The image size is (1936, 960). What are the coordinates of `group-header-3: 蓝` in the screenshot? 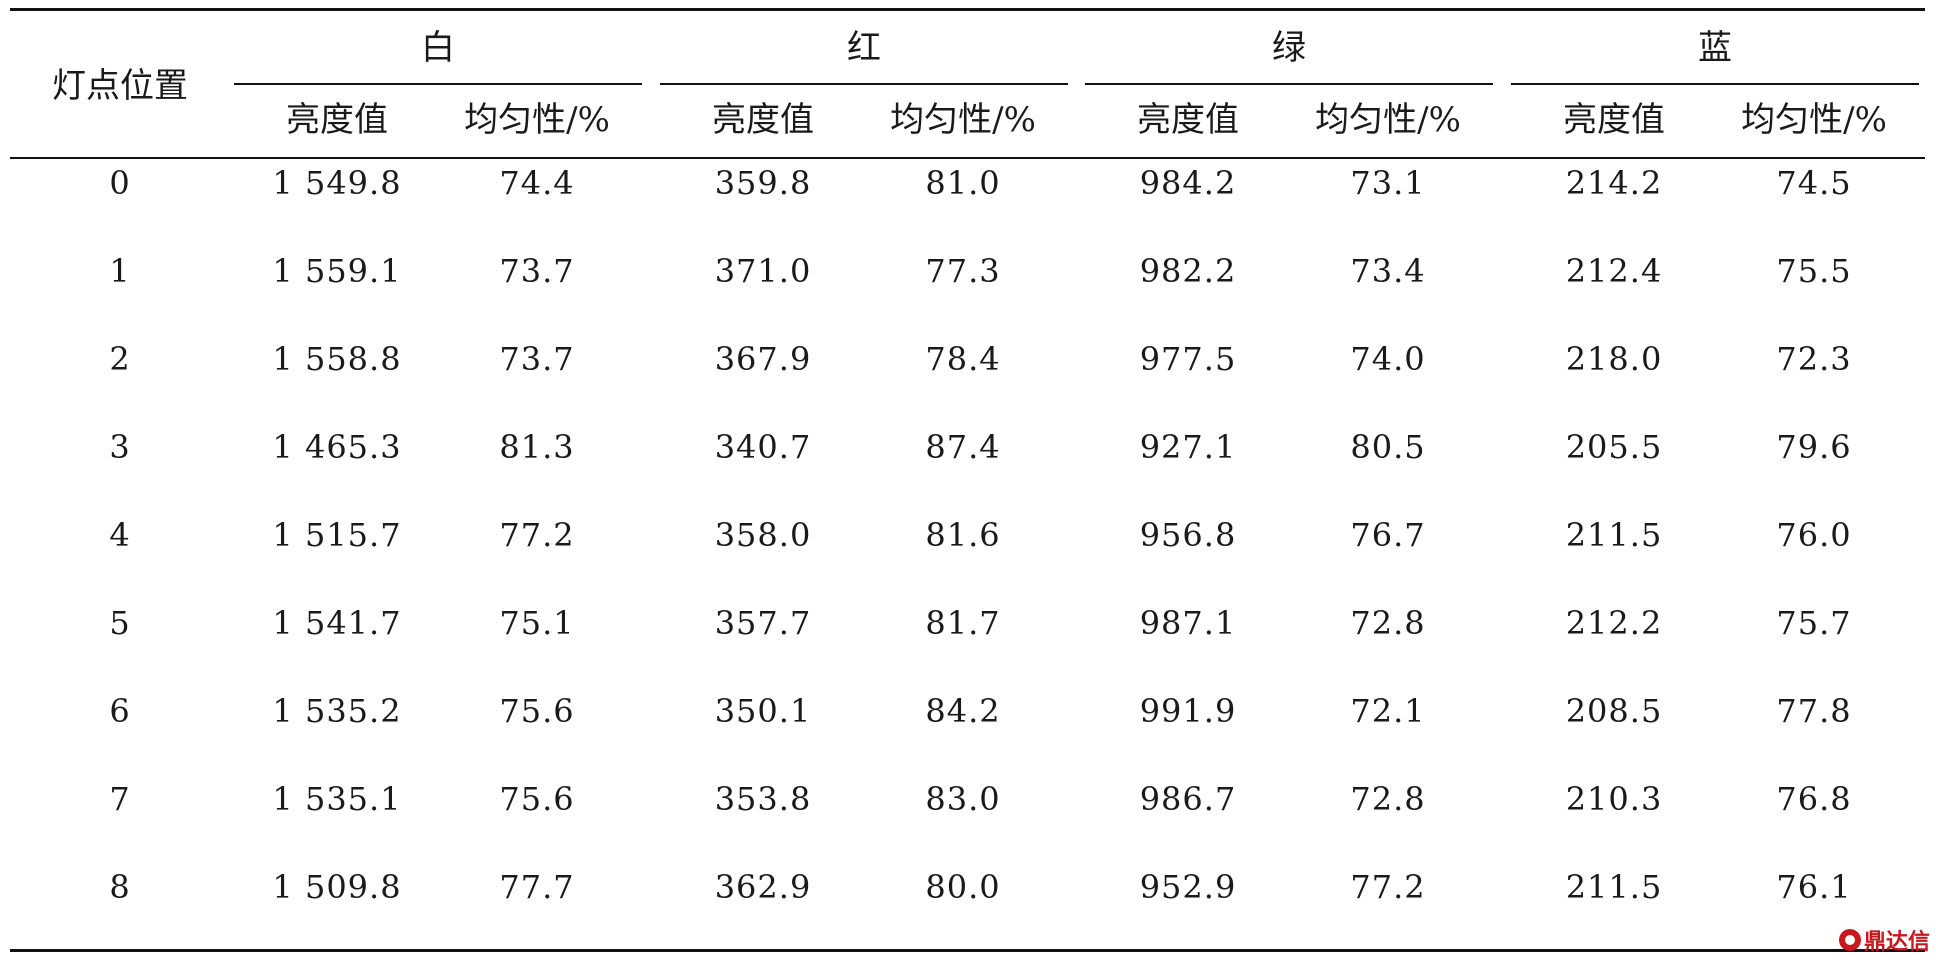 It's located at (1715, 48).